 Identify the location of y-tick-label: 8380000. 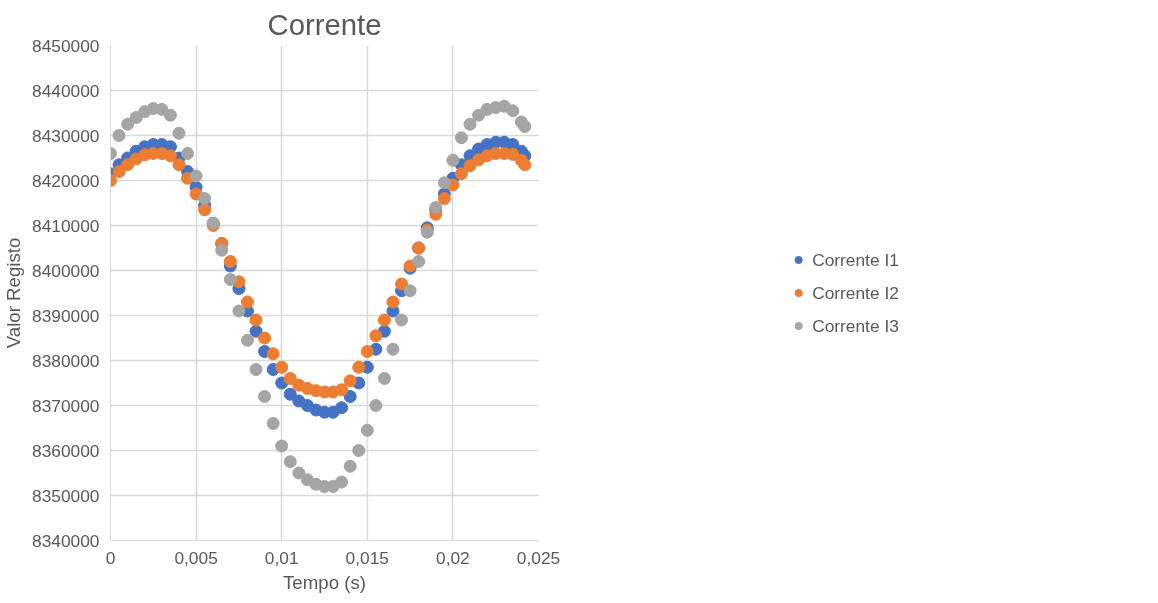
(66, 360).